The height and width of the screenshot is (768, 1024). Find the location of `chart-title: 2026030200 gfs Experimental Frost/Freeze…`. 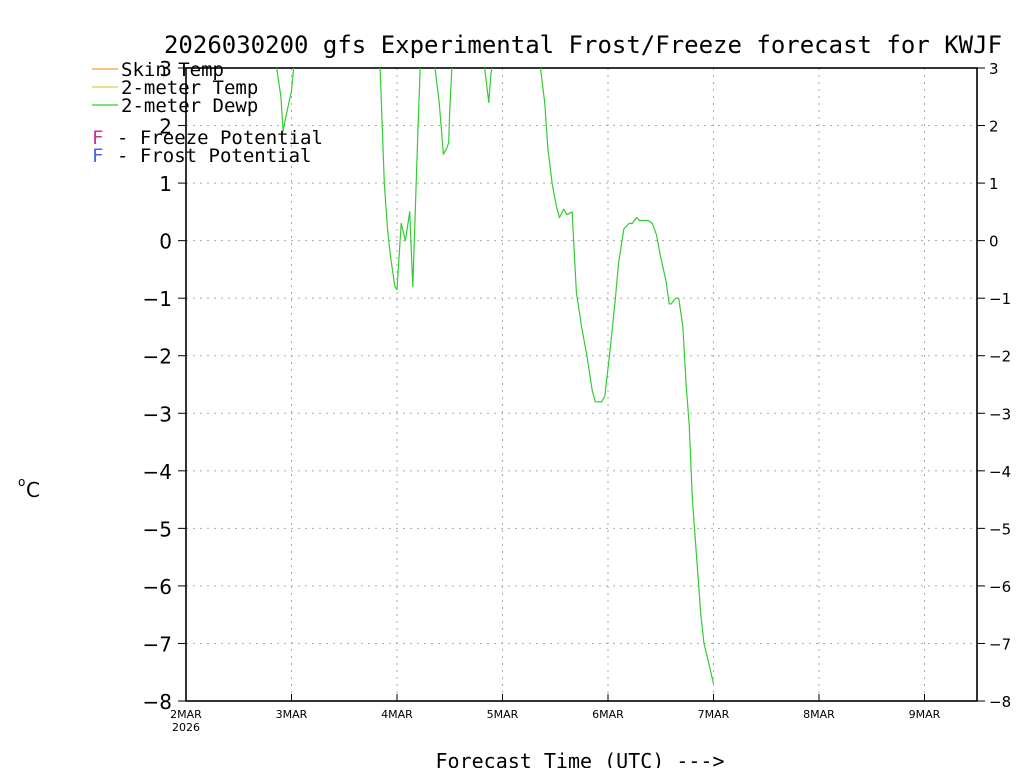

chart-title: 2026030200 gfs Experimental Frost/Freeze… is located at coordinates (583, 45).